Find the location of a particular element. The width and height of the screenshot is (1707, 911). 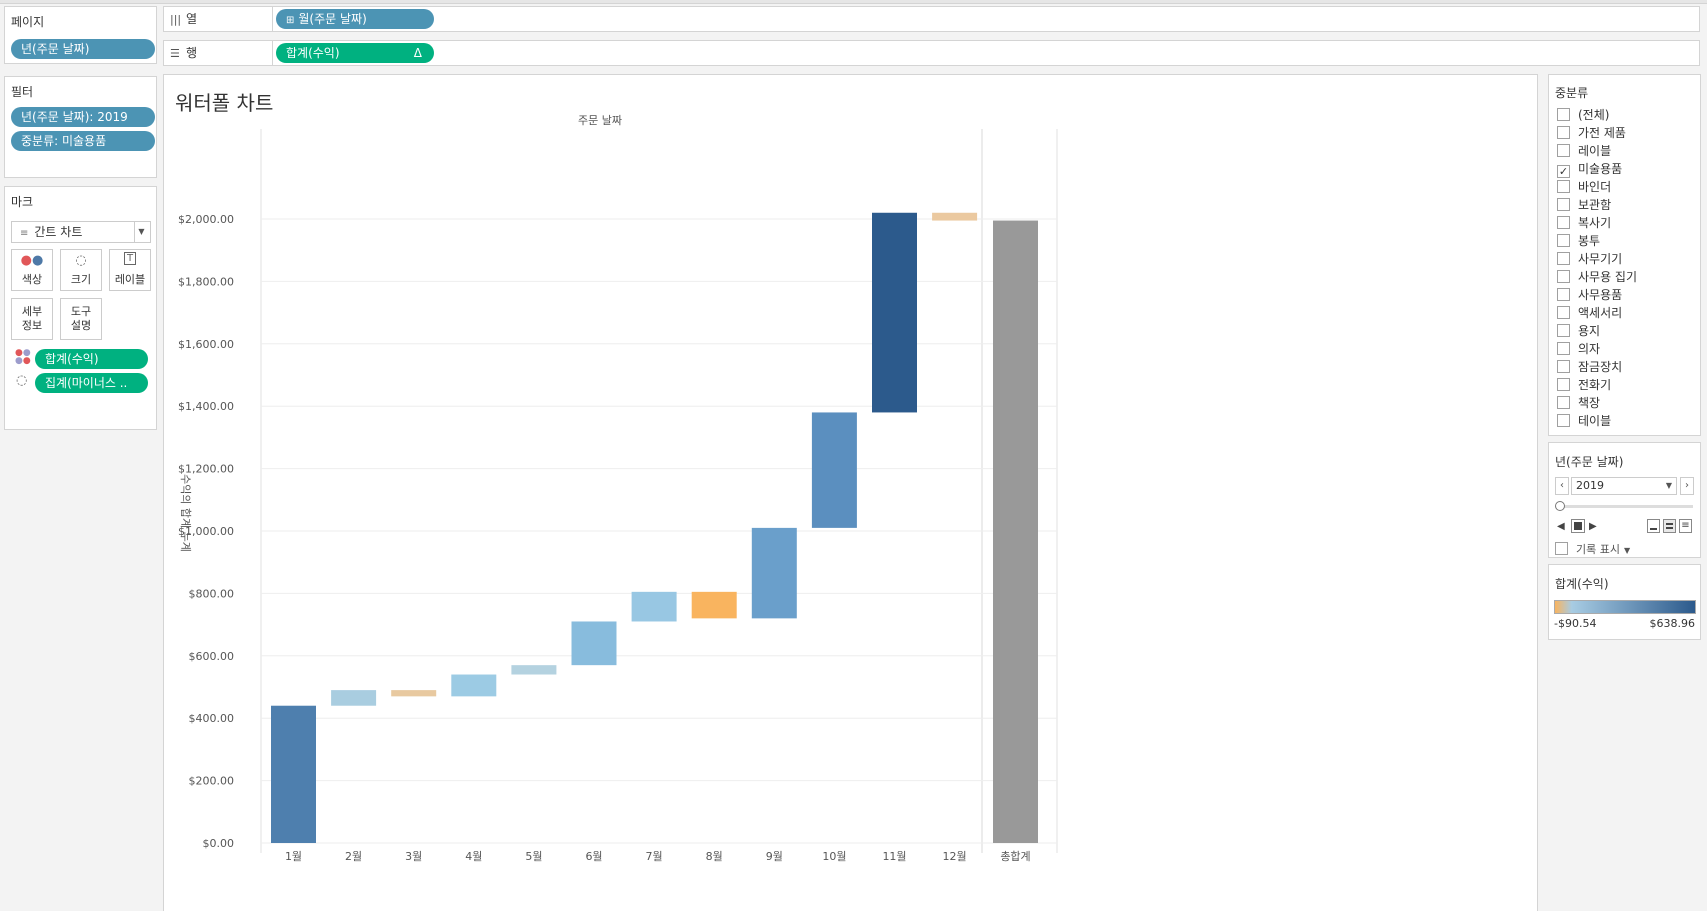

speed-fast-icon: ≡ is located at coordinates (1685, 526).